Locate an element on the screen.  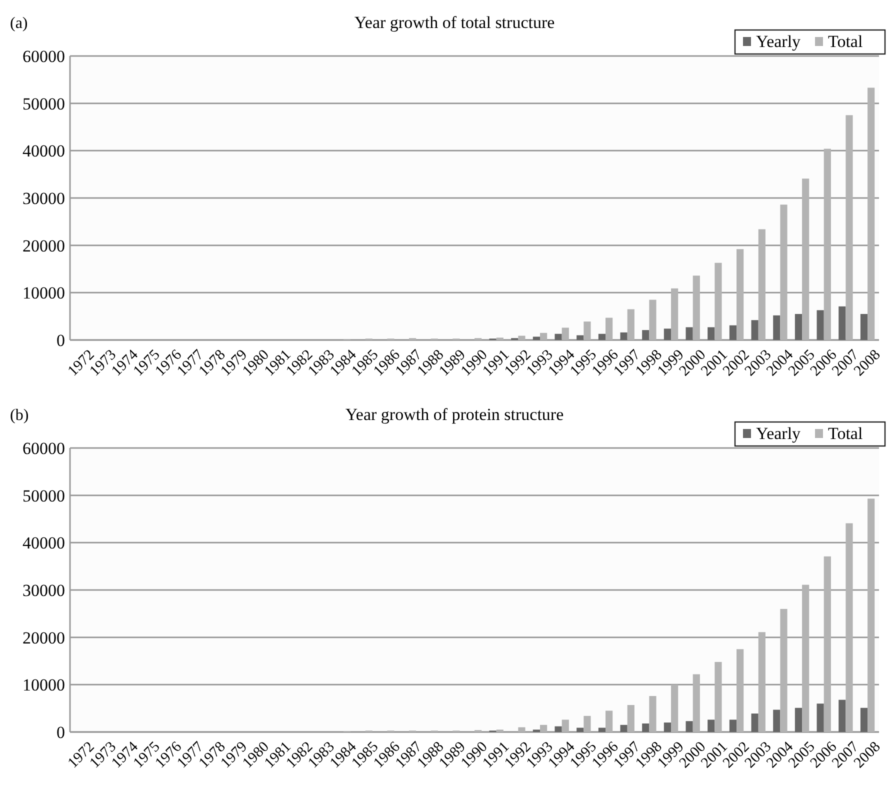
text: (b) is located at coordinates (19, 415).